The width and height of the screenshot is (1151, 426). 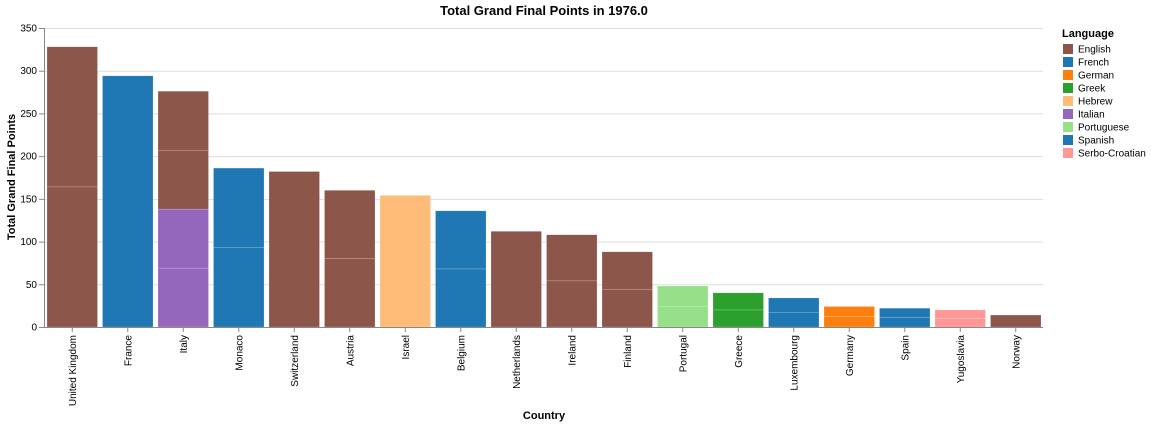 I want to click on x-tick-label: Netherlands, so click(x=517, y=362).